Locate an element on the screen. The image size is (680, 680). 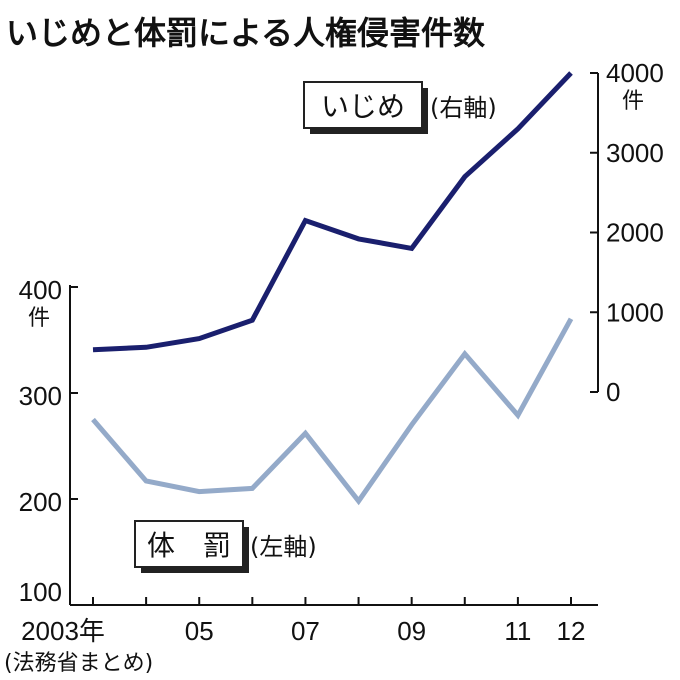
right-axis-tick-label: 0 is located at coordinates (613, 392).